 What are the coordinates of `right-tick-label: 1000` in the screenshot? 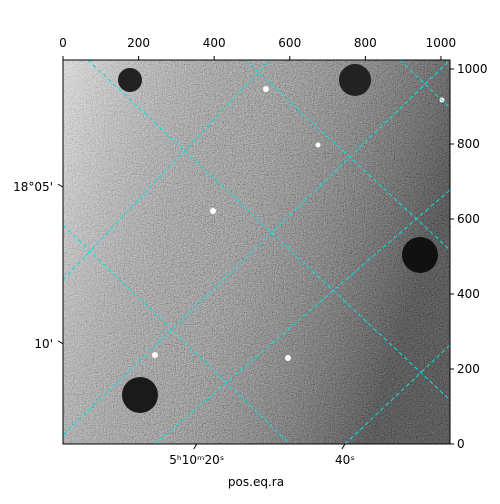 It's located at (472, 69).